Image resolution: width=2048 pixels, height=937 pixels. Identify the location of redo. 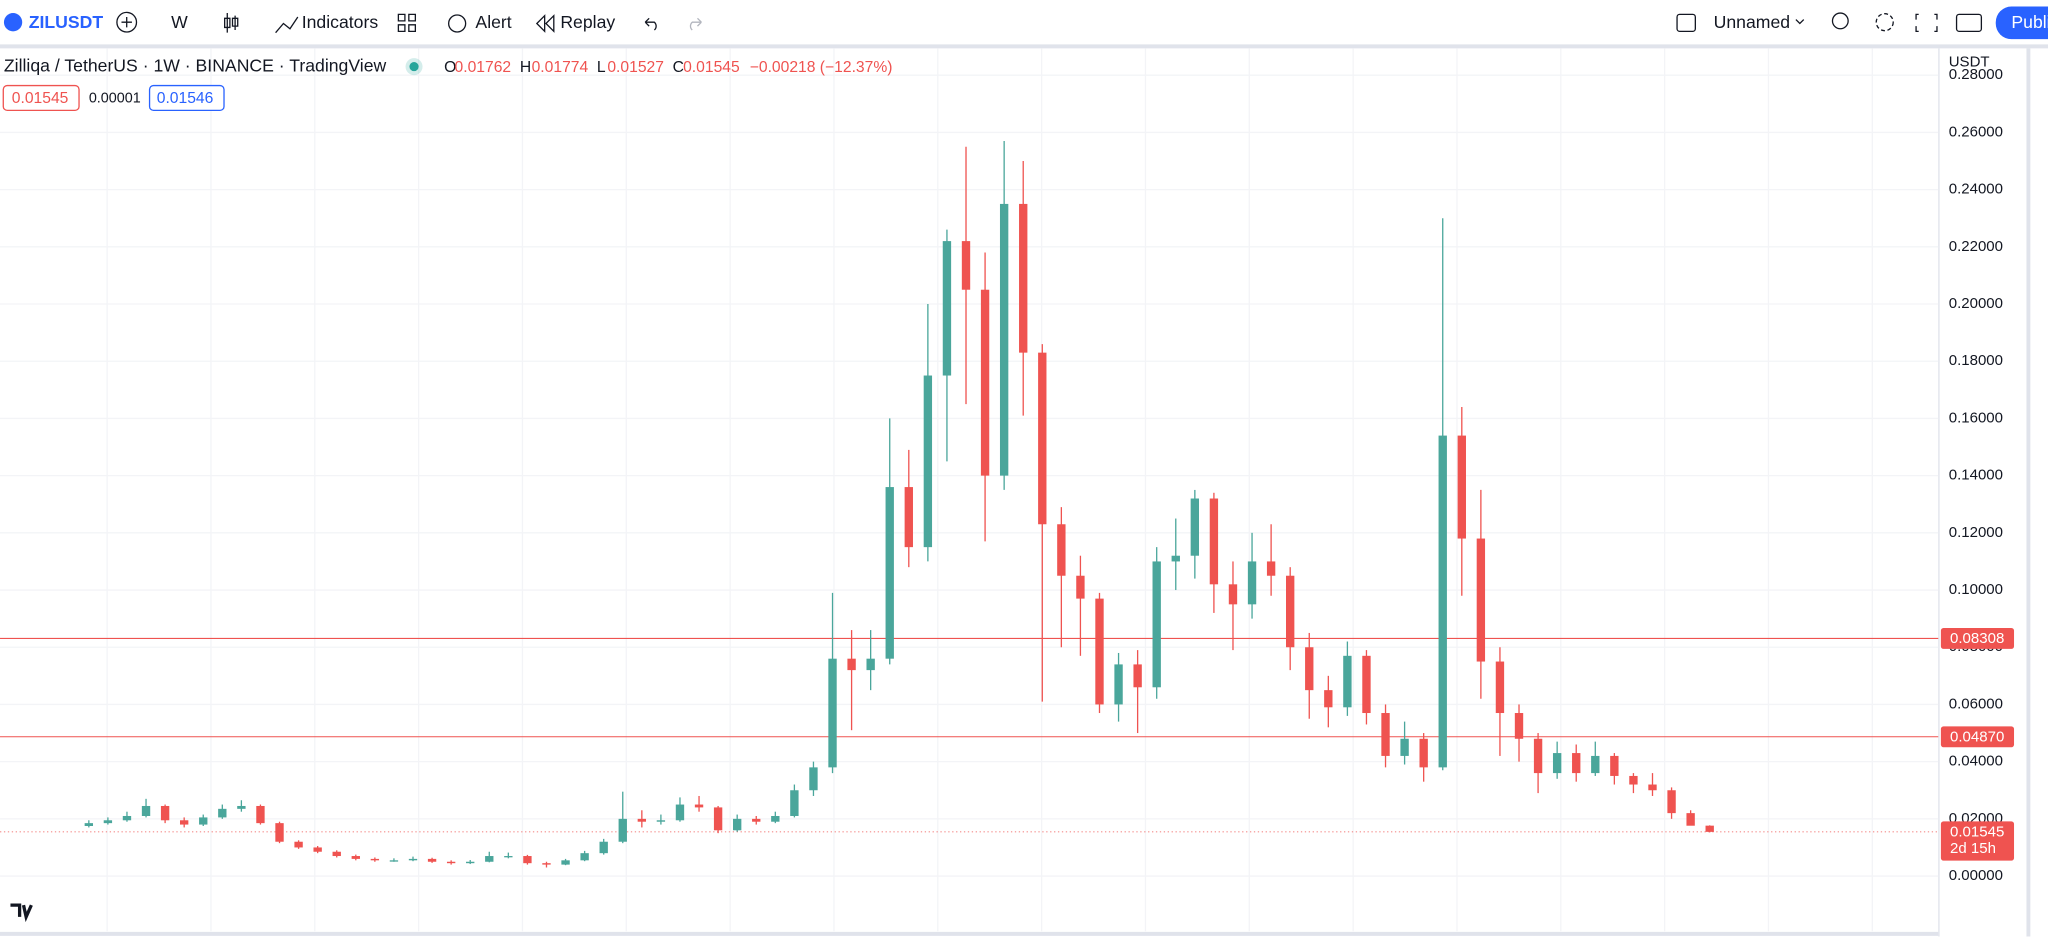
(695, 24).